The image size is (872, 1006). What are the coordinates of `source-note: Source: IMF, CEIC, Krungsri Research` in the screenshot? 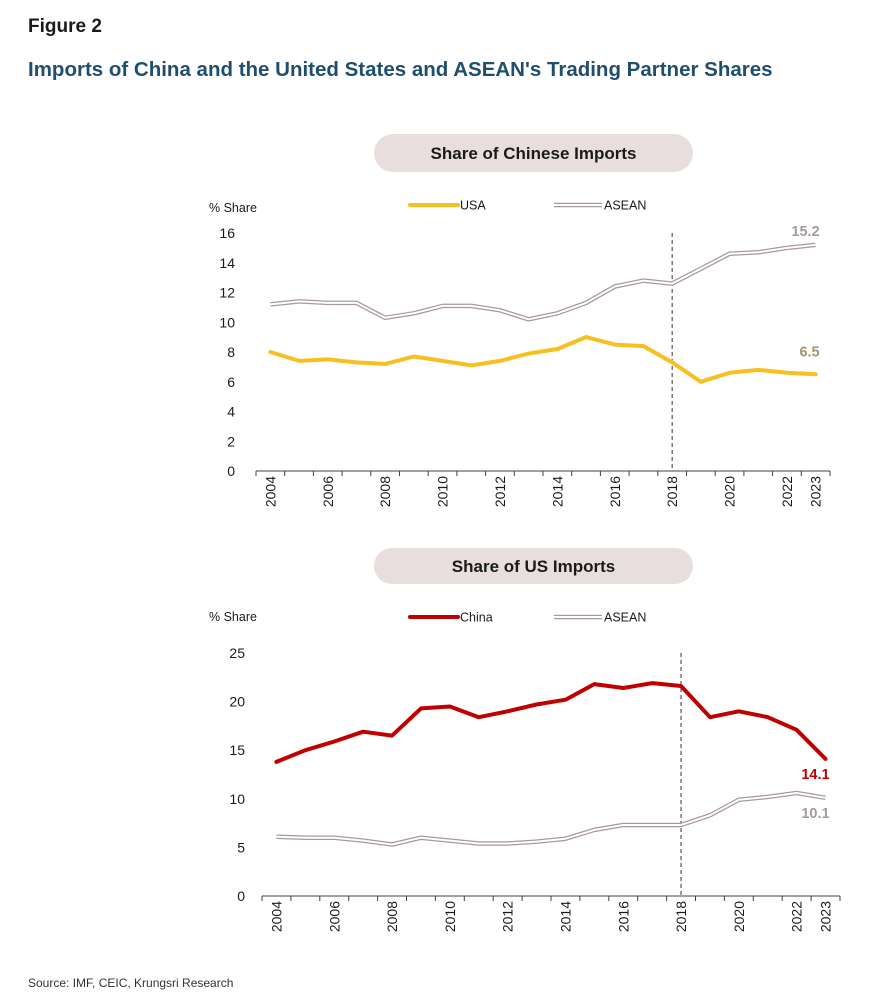 It's located at (131, 983).